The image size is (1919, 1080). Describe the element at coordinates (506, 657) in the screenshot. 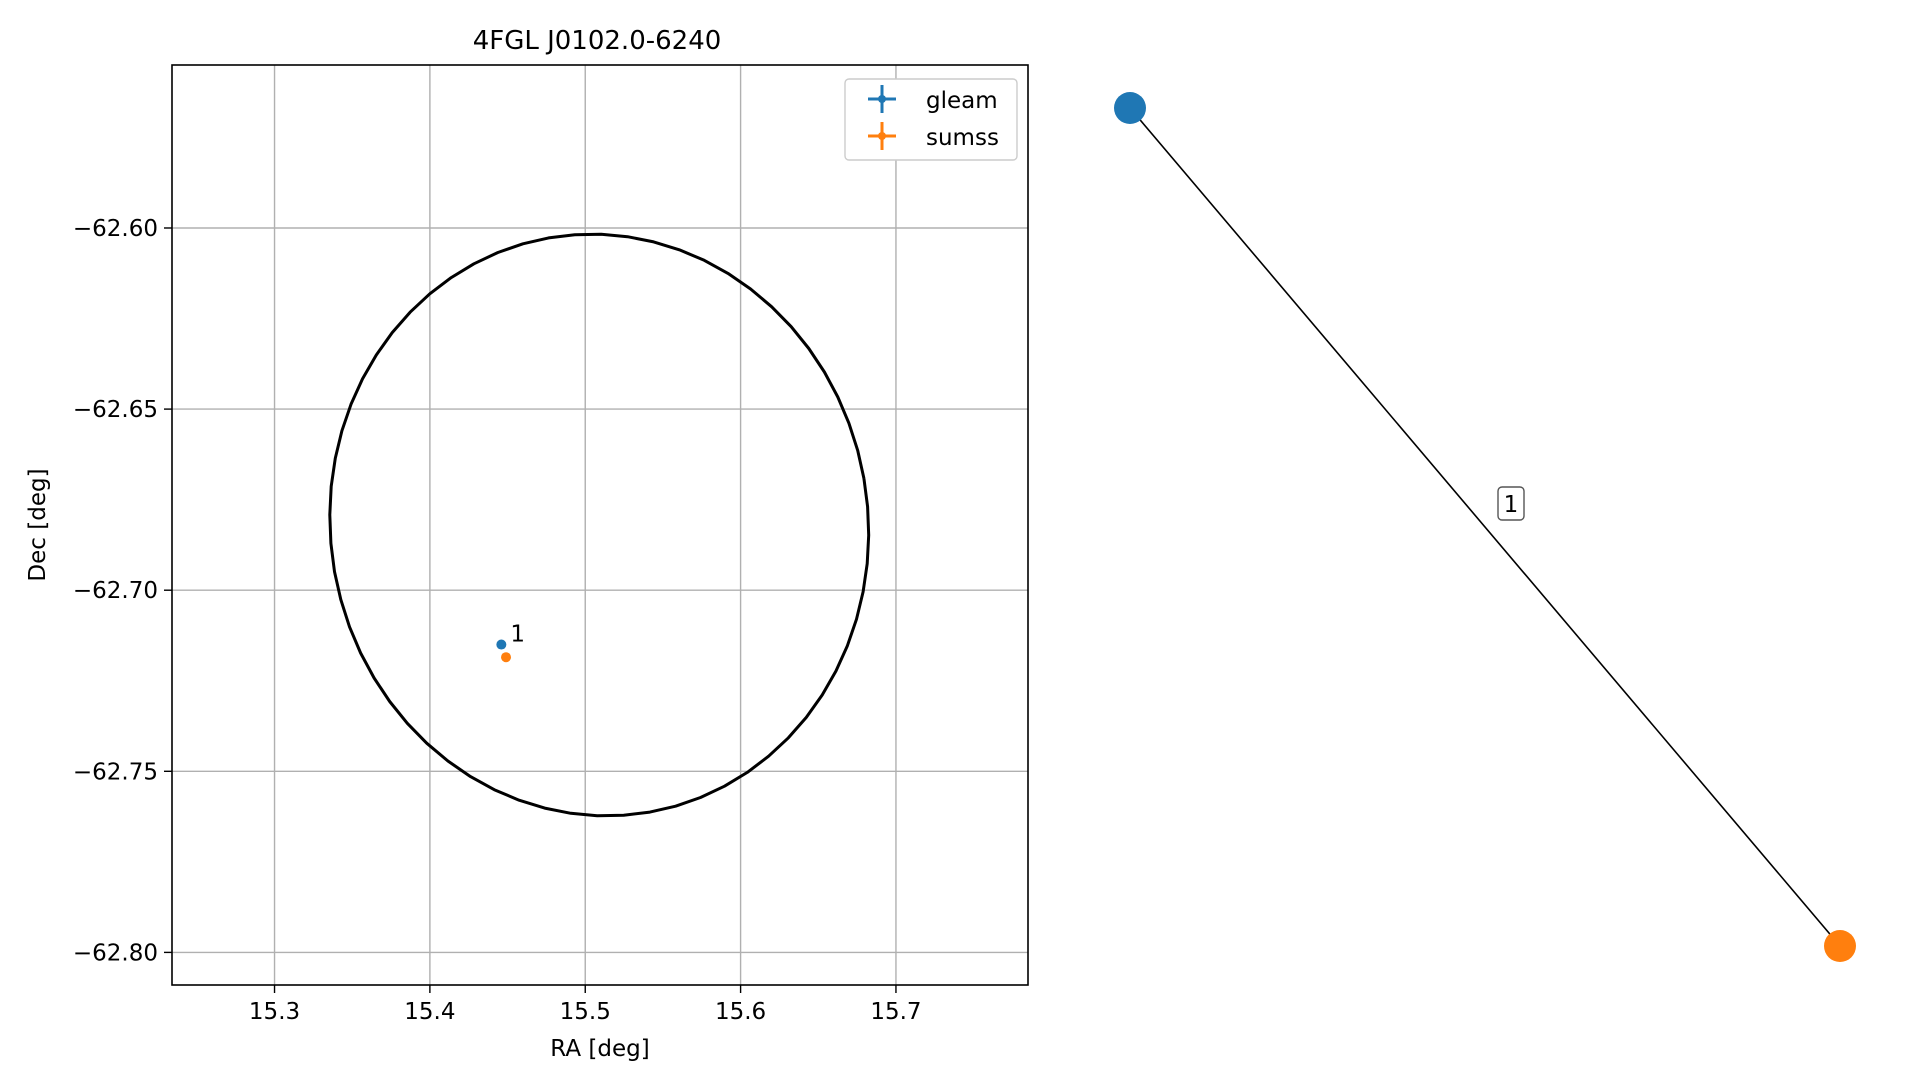

I see `data-point-sumss` at that location.